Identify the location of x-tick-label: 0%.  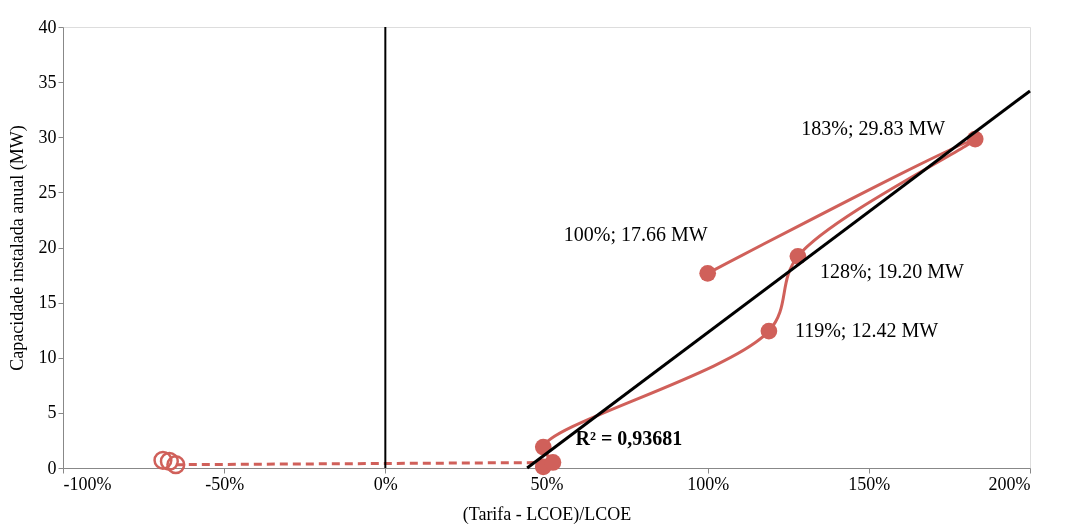
(385, 483).